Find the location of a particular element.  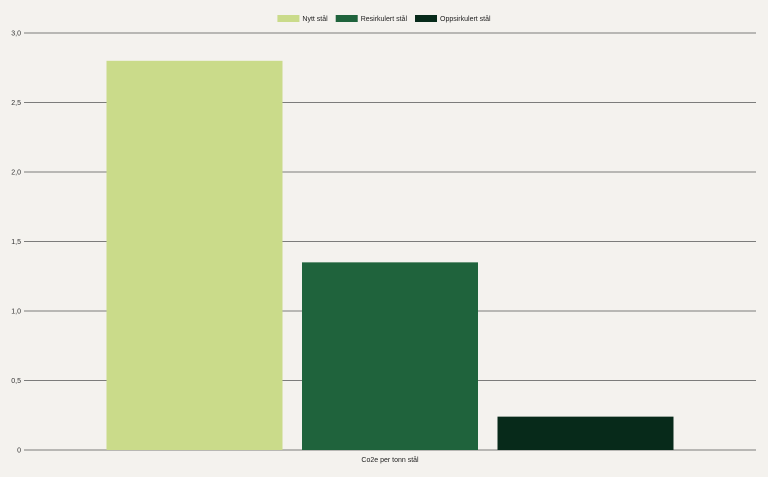

y-tick-label: 1,5 is located at coordinates (16, 242).